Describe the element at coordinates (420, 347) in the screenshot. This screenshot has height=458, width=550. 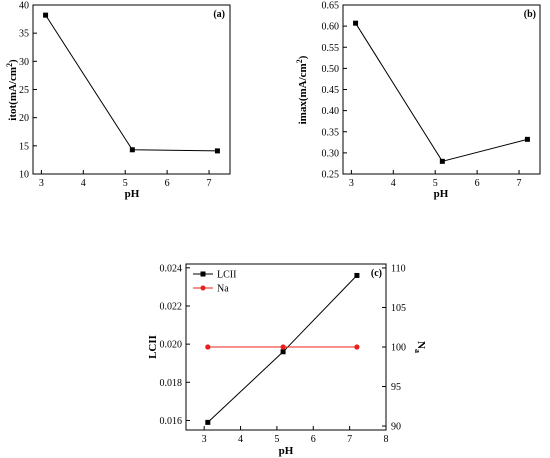
I see `y2-axis-title: Na` at that location.